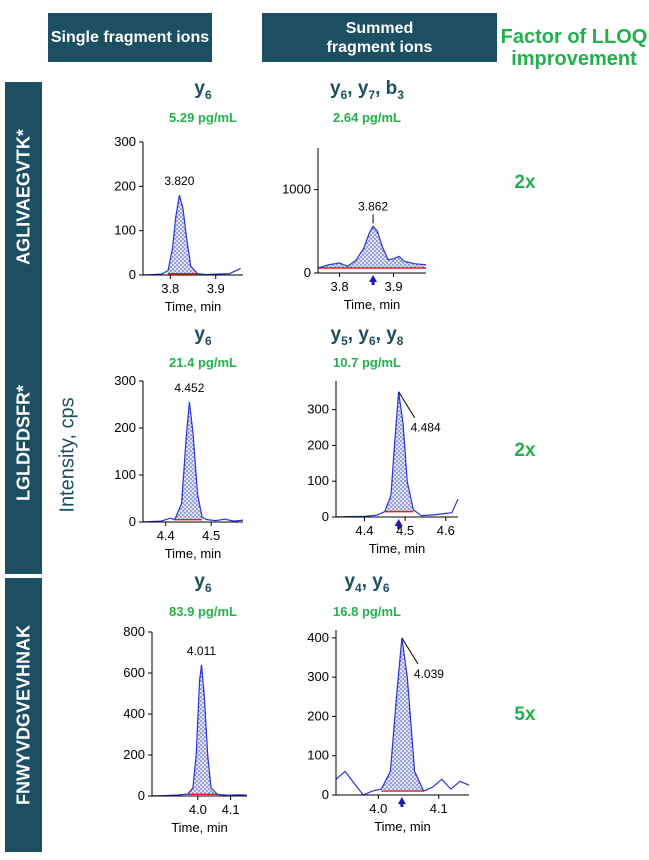 The width and height of the screenshot is (649, 860). Describe the element at coordinates (203, 362) in the screenshot. I see `lloq-value: 21.4 pg/mL` at that location.